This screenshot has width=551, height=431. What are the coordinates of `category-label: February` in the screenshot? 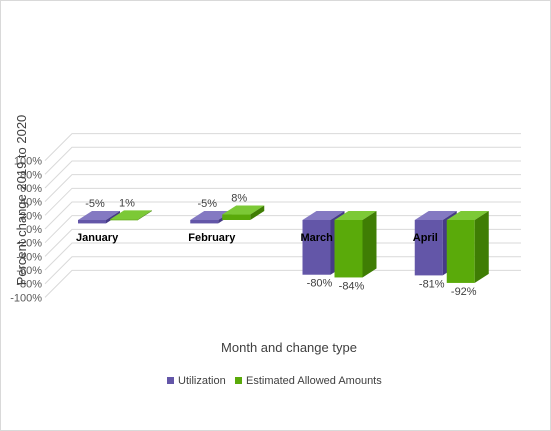 It's located at (212, 238).